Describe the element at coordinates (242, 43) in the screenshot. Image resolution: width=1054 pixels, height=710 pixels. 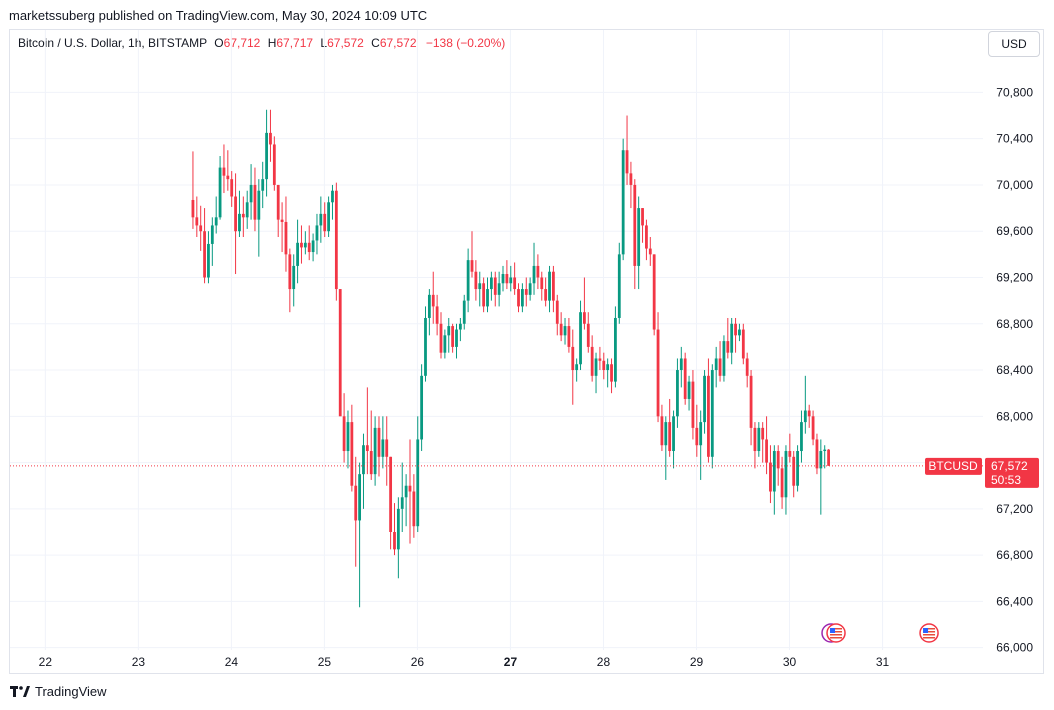
I see `open-value: 67,712` at that location.